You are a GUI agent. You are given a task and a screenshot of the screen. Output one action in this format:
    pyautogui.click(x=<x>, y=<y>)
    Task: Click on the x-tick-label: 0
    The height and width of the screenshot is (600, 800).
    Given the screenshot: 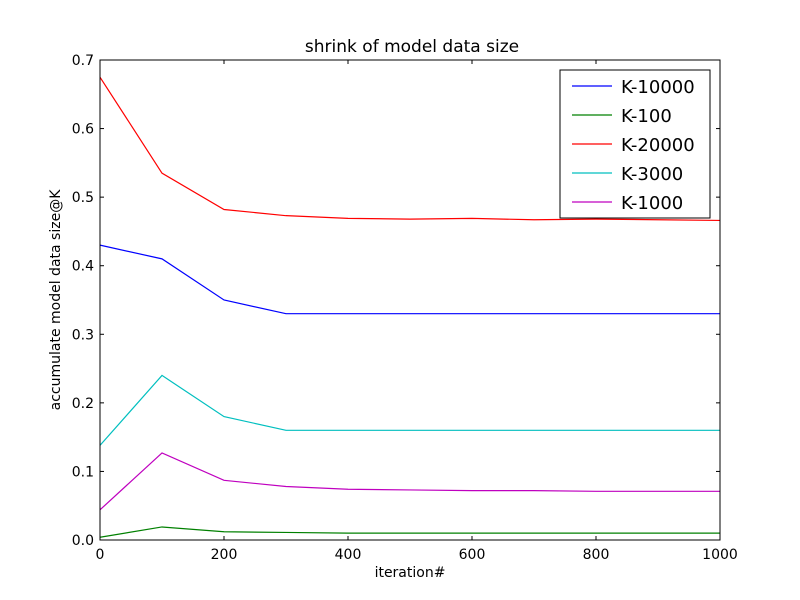 What is the action you would take?
    pyautogui.click(x=100, y=555)
    